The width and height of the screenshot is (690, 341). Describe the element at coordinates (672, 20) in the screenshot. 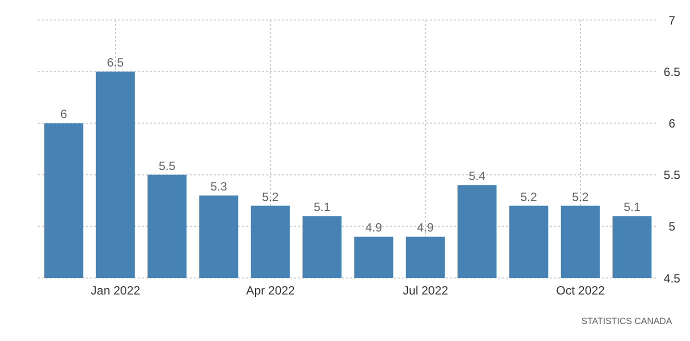

I see `y-tick-label: 7` at that location.